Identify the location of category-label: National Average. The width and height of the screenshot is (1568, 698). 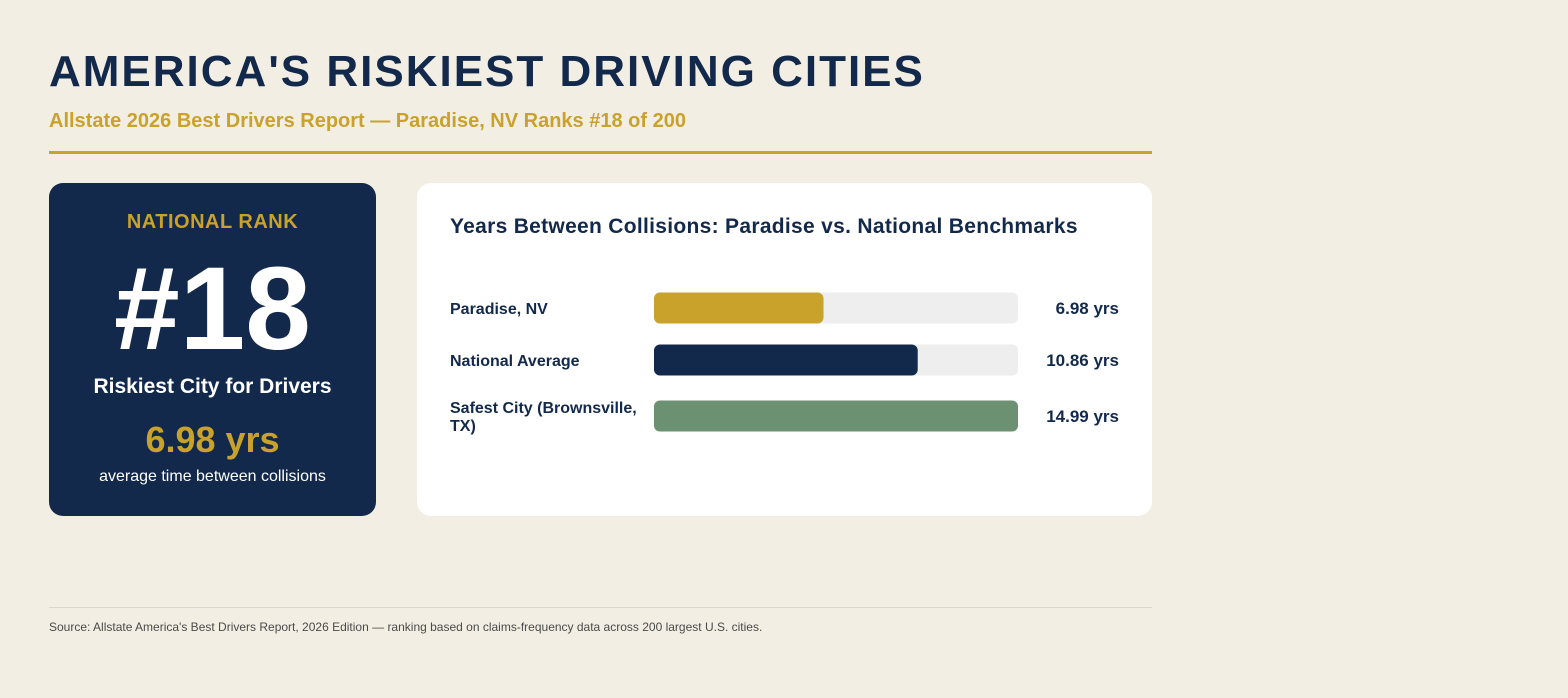
(515, 361).